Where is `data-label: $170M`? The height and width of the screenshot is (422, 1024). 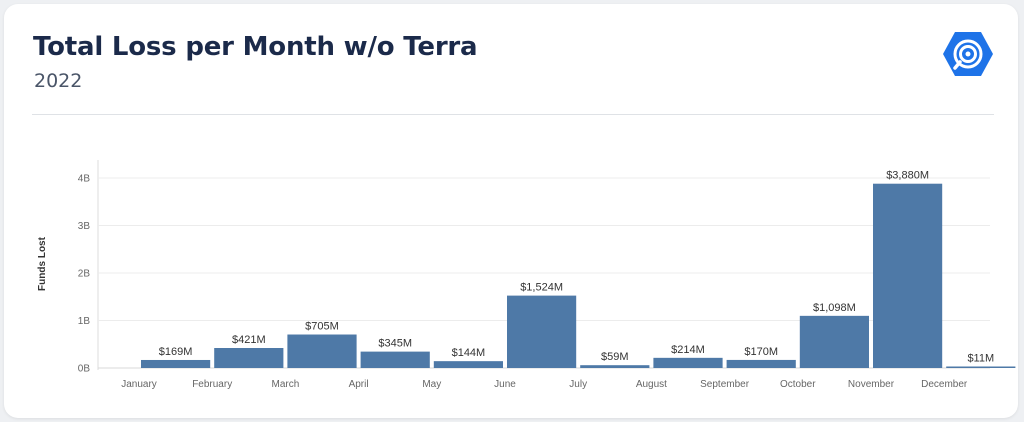 data-label: $170M is located at coordinates (761, 352).